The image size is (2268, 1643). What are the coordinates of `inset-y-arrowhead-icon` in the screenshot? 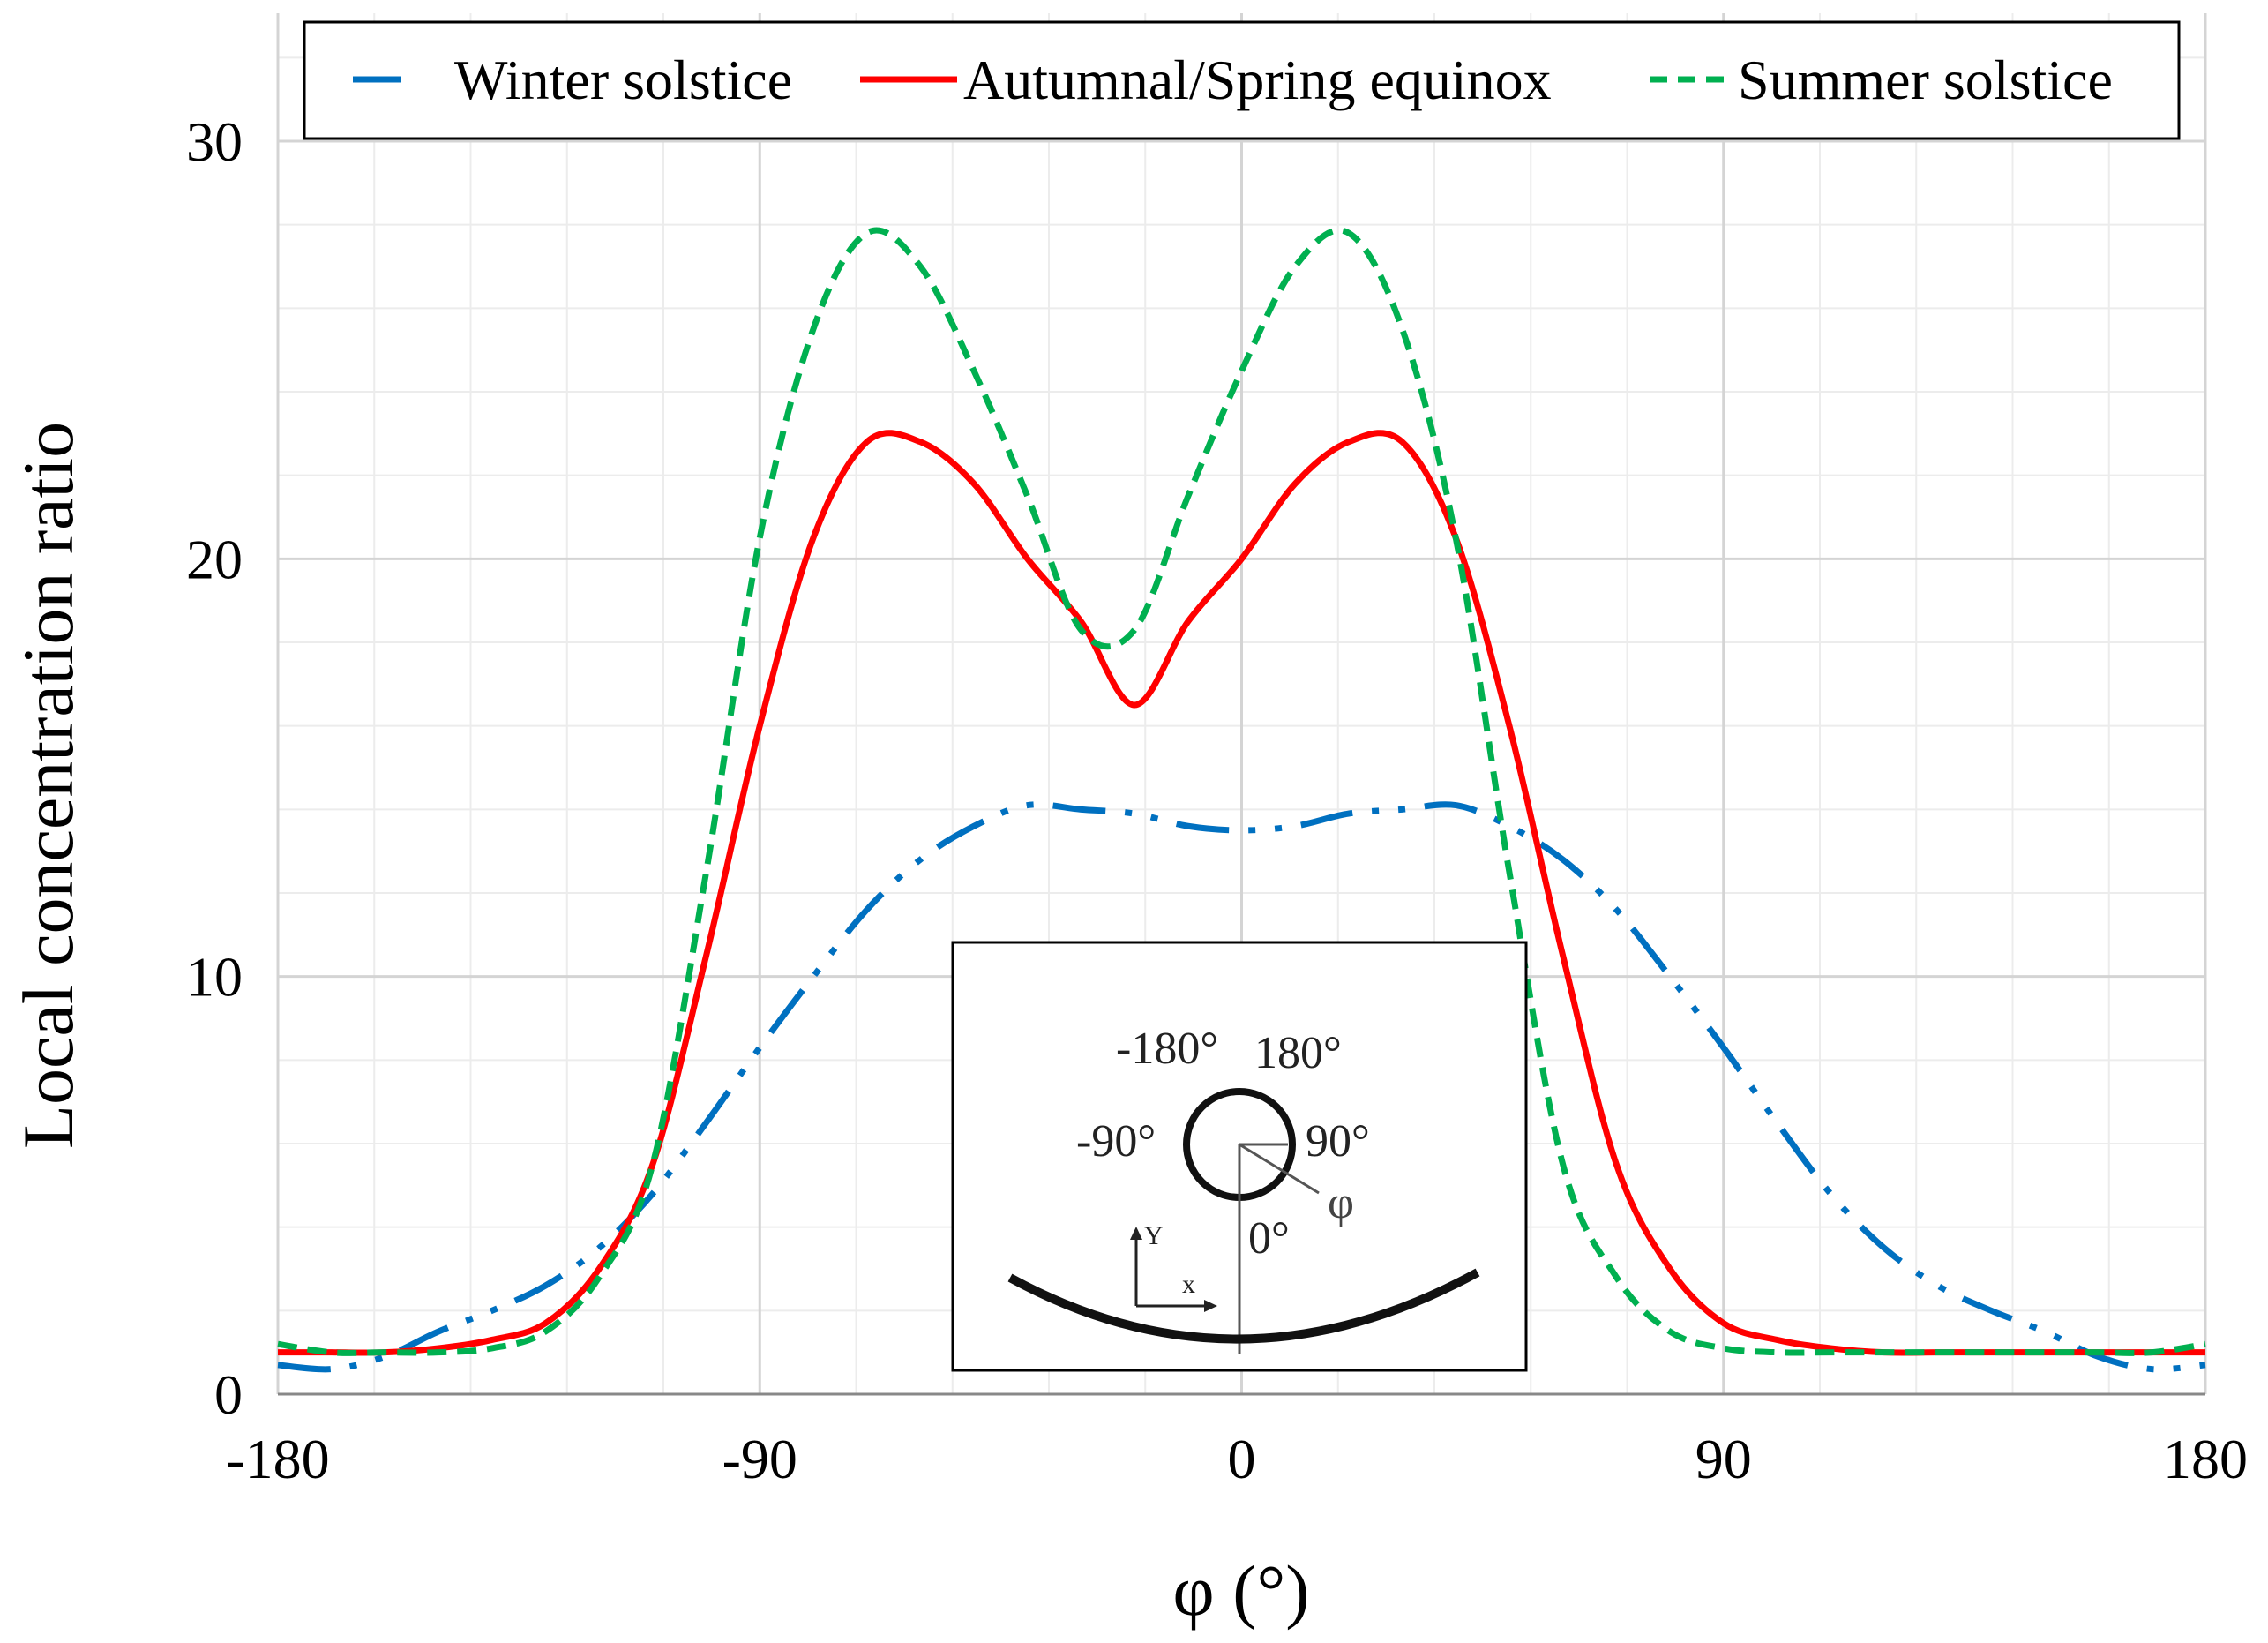 It's located at (1136, 1233).